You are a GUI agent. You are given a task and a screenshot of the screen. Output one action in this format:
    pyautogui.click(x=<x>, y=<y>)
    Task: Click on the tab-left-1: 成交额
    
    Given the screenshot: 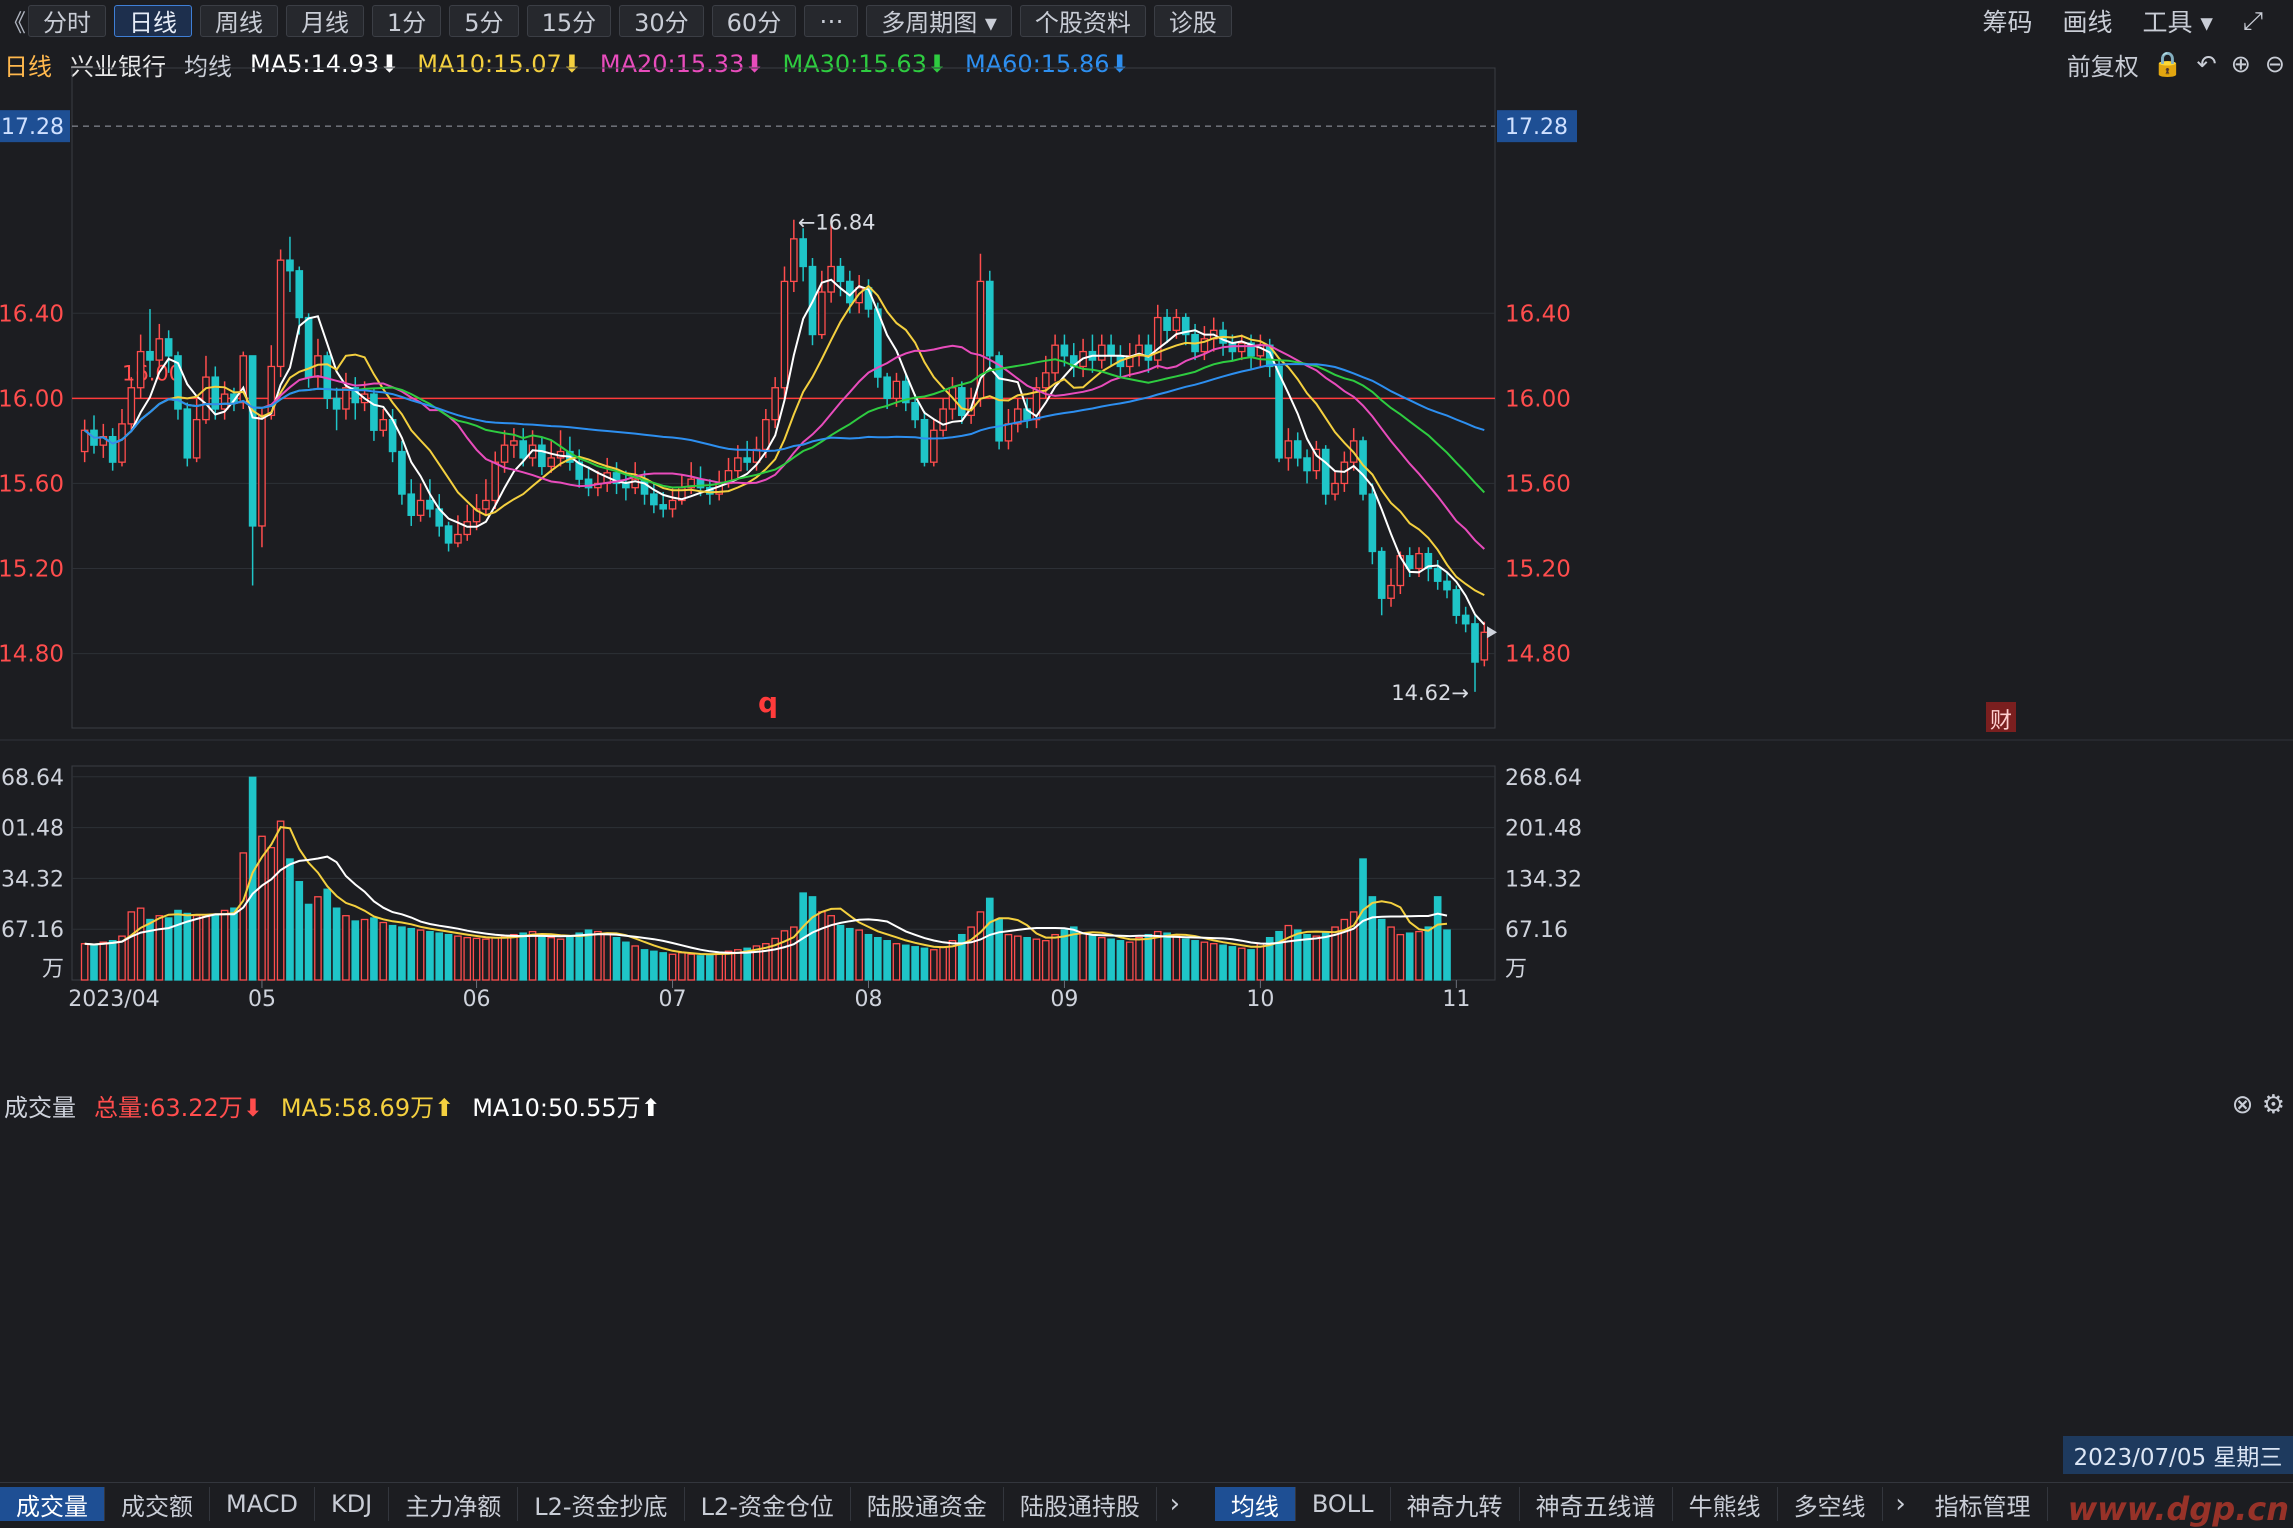 What is the action you would take?
    pyautogui.click(x=157, y=1504)
    